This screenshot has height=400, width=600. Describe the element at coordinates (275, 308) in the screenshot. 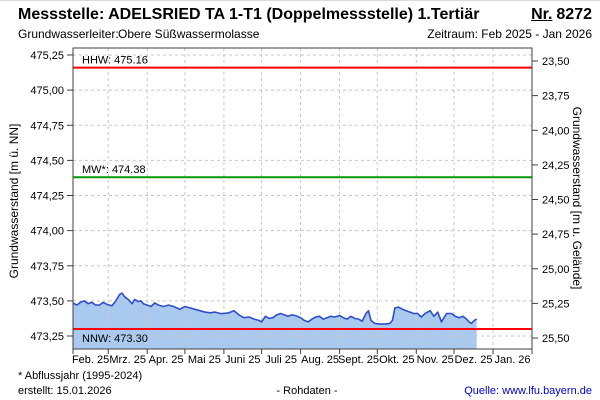

I see `series-line` at that location.